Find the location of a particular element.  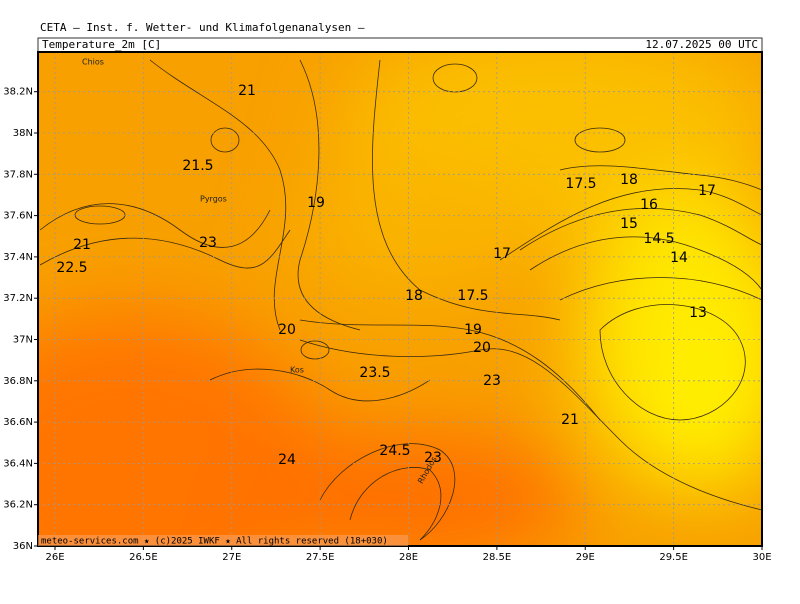

time-label: 12.07.2025 00 UTC is located at coordinates (701, 44).